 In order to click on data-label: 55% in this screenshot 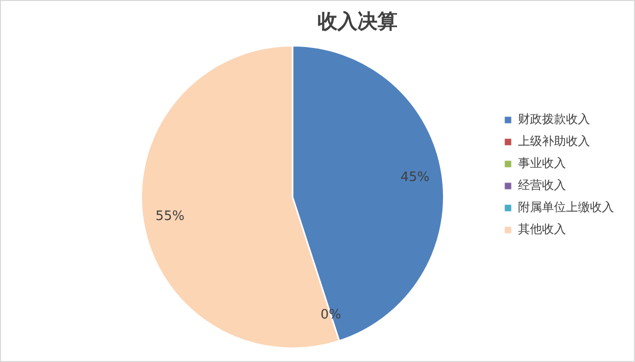, I will do `click(170, 216)`.